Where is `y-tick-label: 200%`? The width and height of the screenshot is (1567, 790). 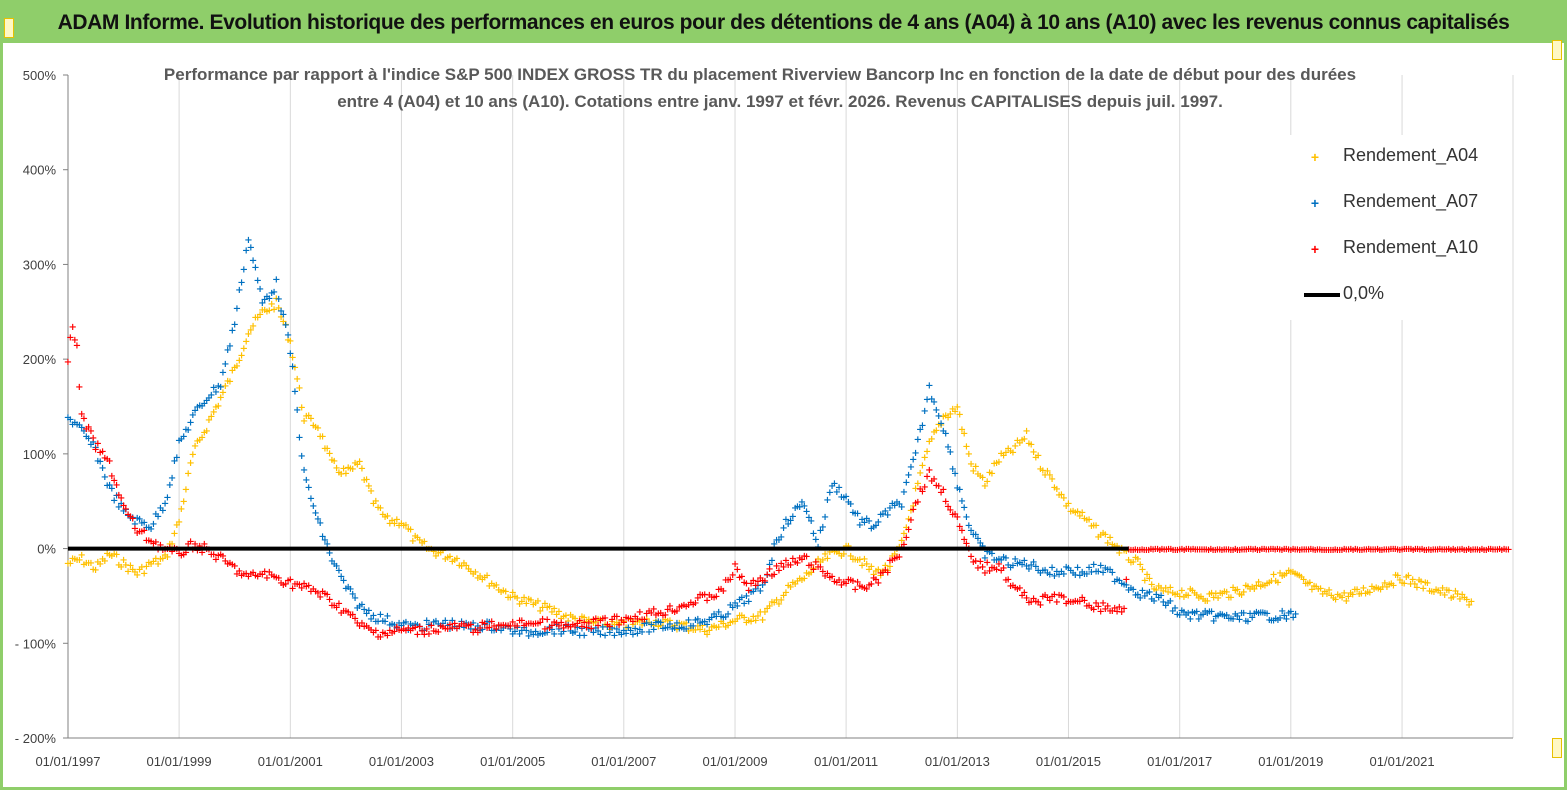 y-tick-label: 200% is located at coordinates (40, 359).